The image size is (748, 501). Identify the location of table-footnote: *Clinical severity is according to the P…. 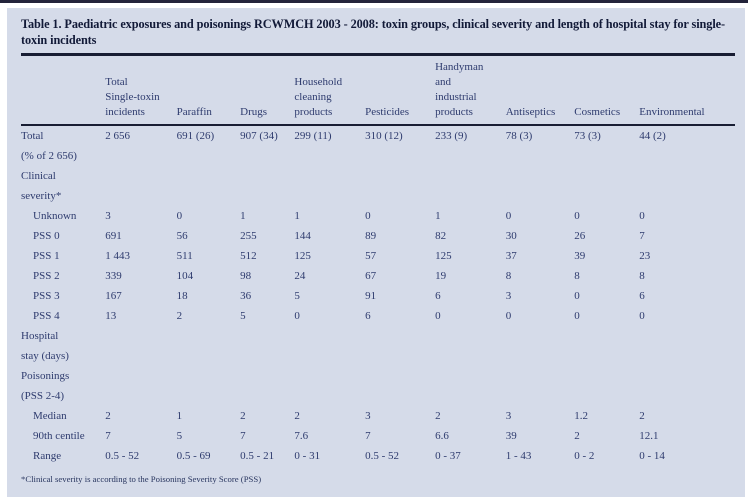
(141, 479).